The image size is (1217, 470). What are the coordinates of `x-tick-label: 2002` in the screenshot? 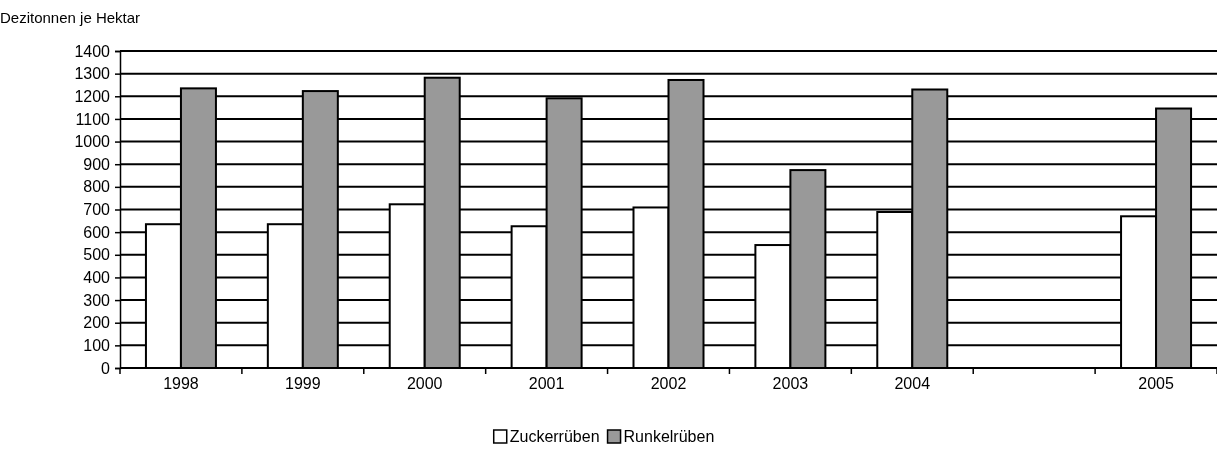 It's located at (668, 383).